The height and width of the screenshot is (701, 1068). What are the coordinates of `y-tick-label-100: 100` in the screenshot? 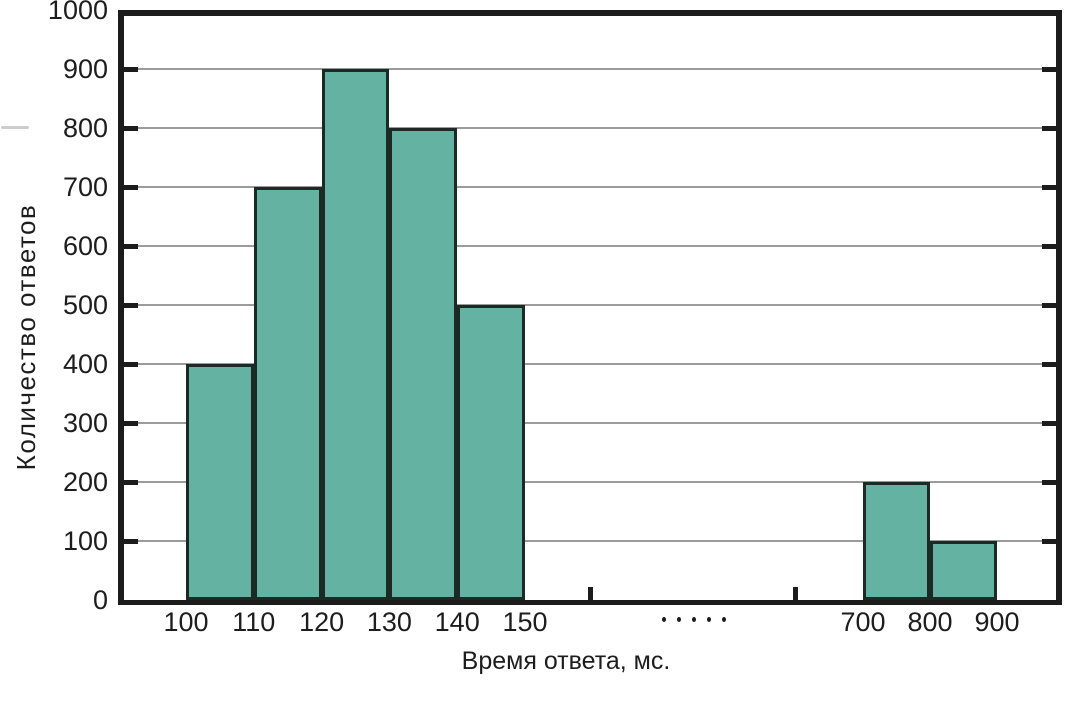 It's located at (85, 541).